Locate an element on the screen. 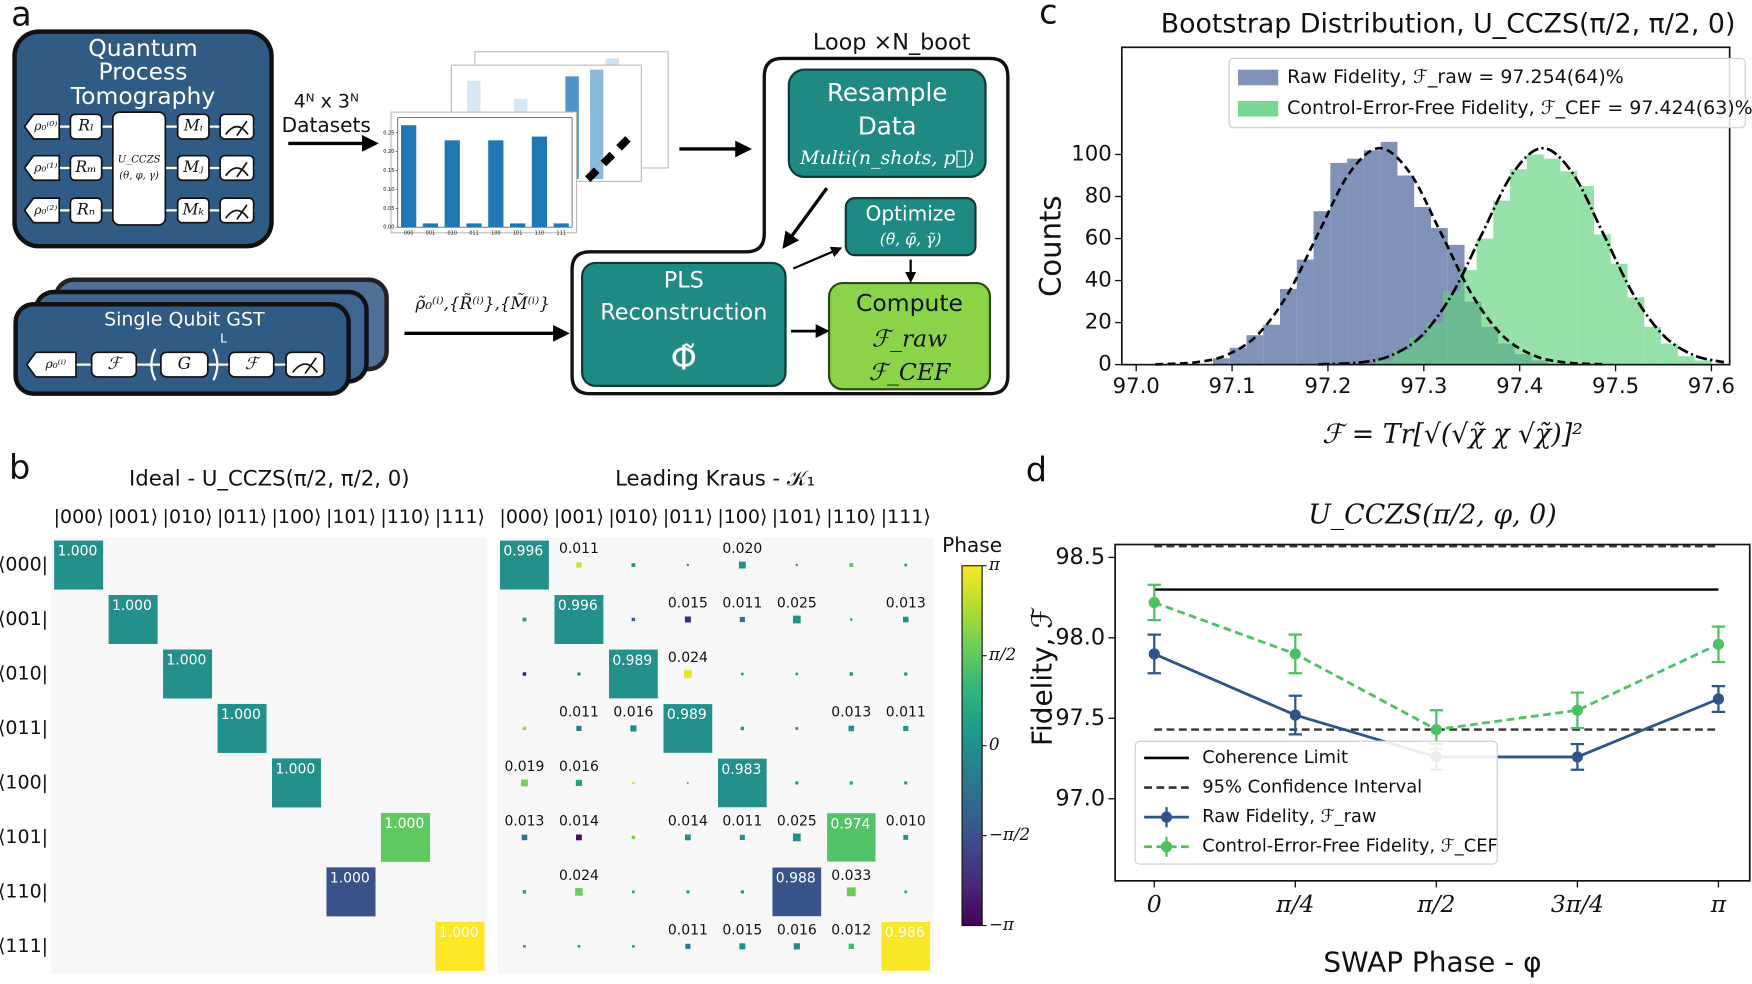 This screenshot has height=984, width=1752. box-label: Optimize is located at coordinates (911, 213).